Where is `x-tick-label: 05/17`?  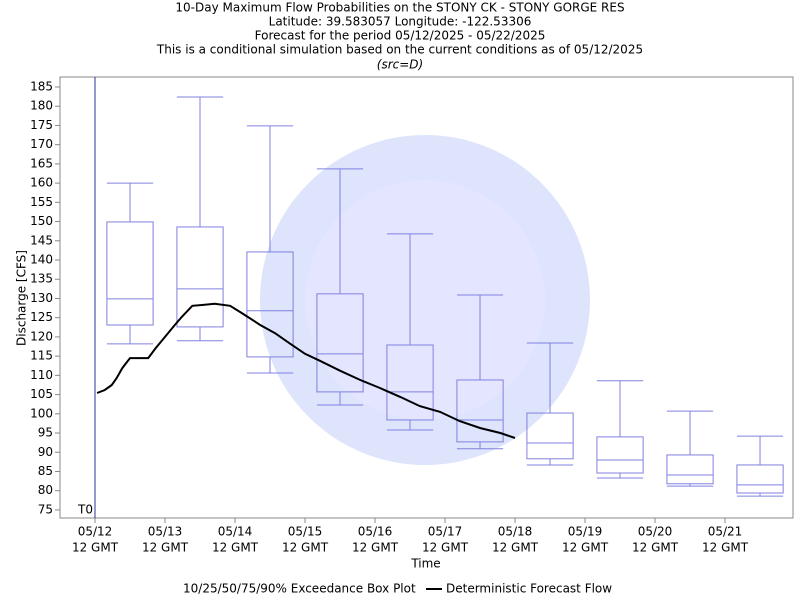
x-tick-label: 05/17 is located at coordinates (445, 532).